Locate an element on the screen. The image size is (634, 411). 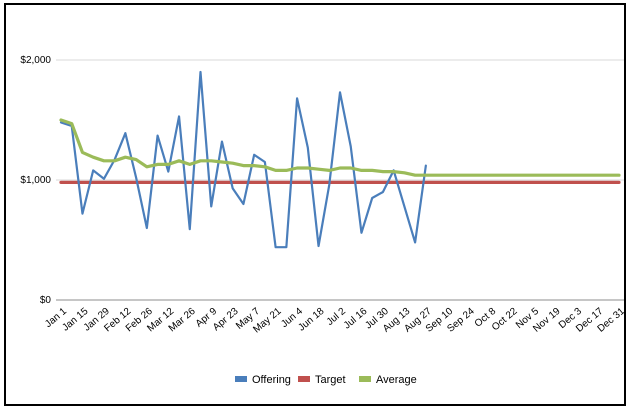
legend-label: Offering is located at coordinates (271, 380).